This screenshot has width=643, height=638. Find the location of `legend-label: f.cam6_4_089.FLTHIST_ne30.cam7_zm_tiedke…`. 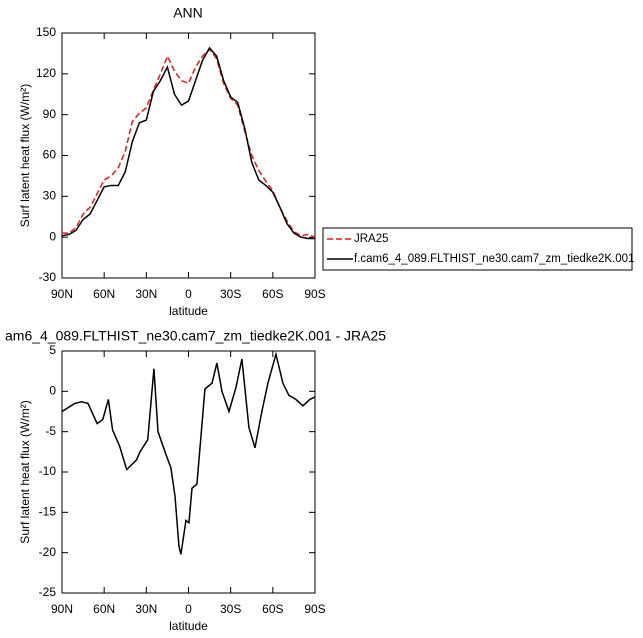

legend-label: f.cam6_4_089.FLTHIST_ne30.cam7_zm_tiedke… is located at coordinates (494, 259).